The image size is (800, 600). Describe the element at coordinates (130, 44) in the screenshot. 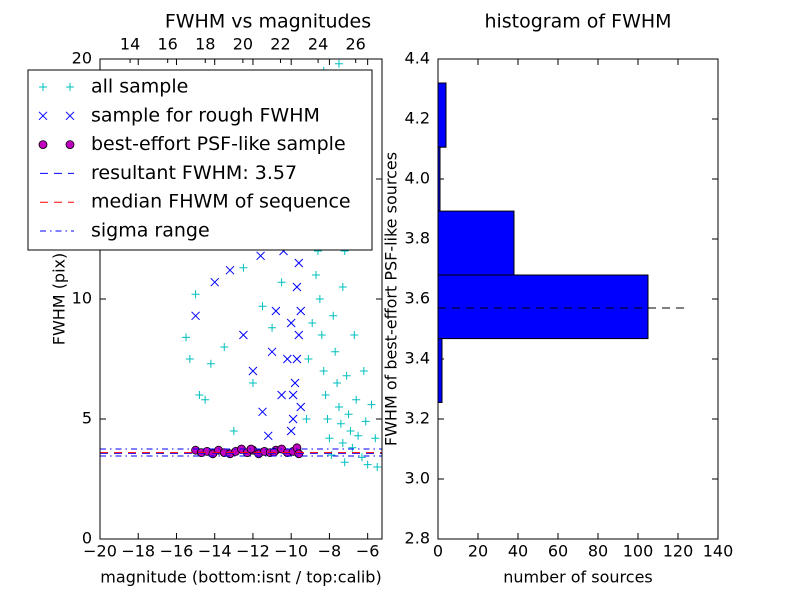

I see `top-tick-label: 14` at that location.